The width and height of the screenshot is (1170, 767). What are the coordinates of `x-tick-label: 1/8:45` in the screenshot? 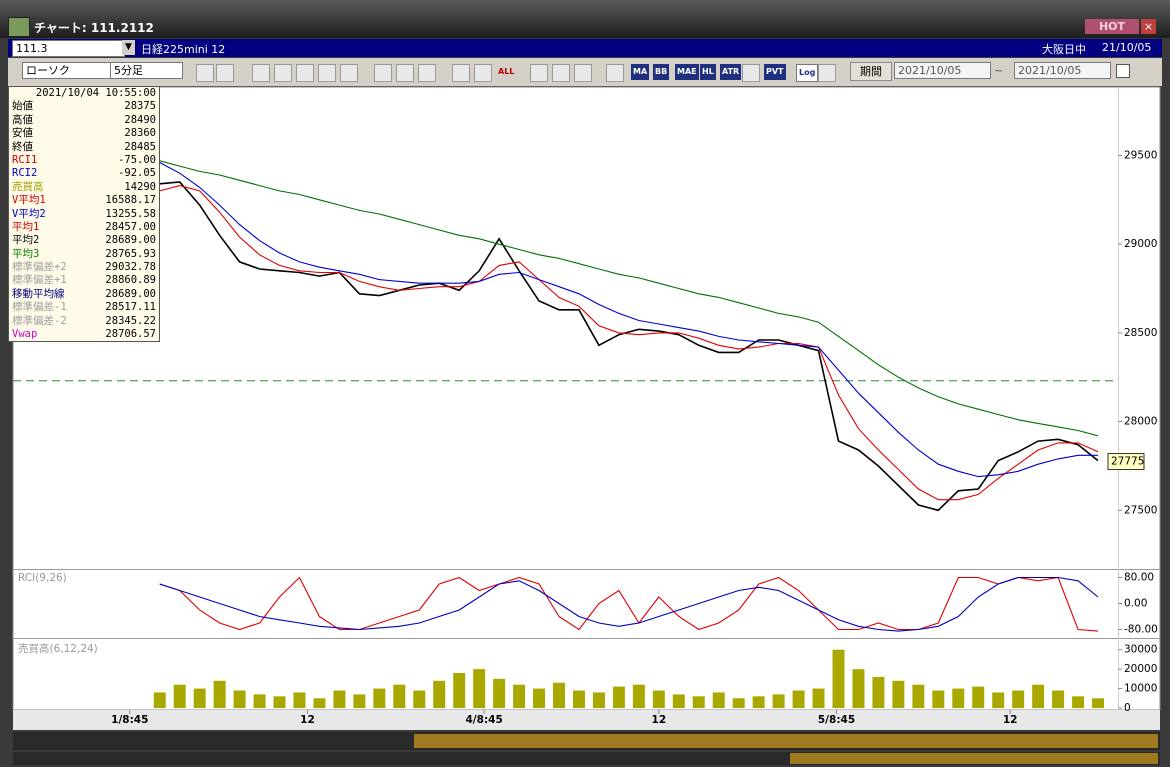 It's located at (129, 720).